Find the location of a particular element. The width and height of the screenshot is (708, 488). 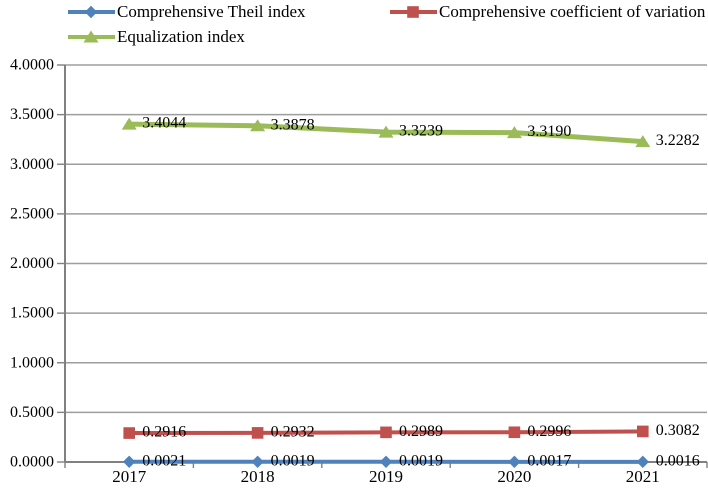

legend-marker-theil-index is located at coordinates (91, 12).